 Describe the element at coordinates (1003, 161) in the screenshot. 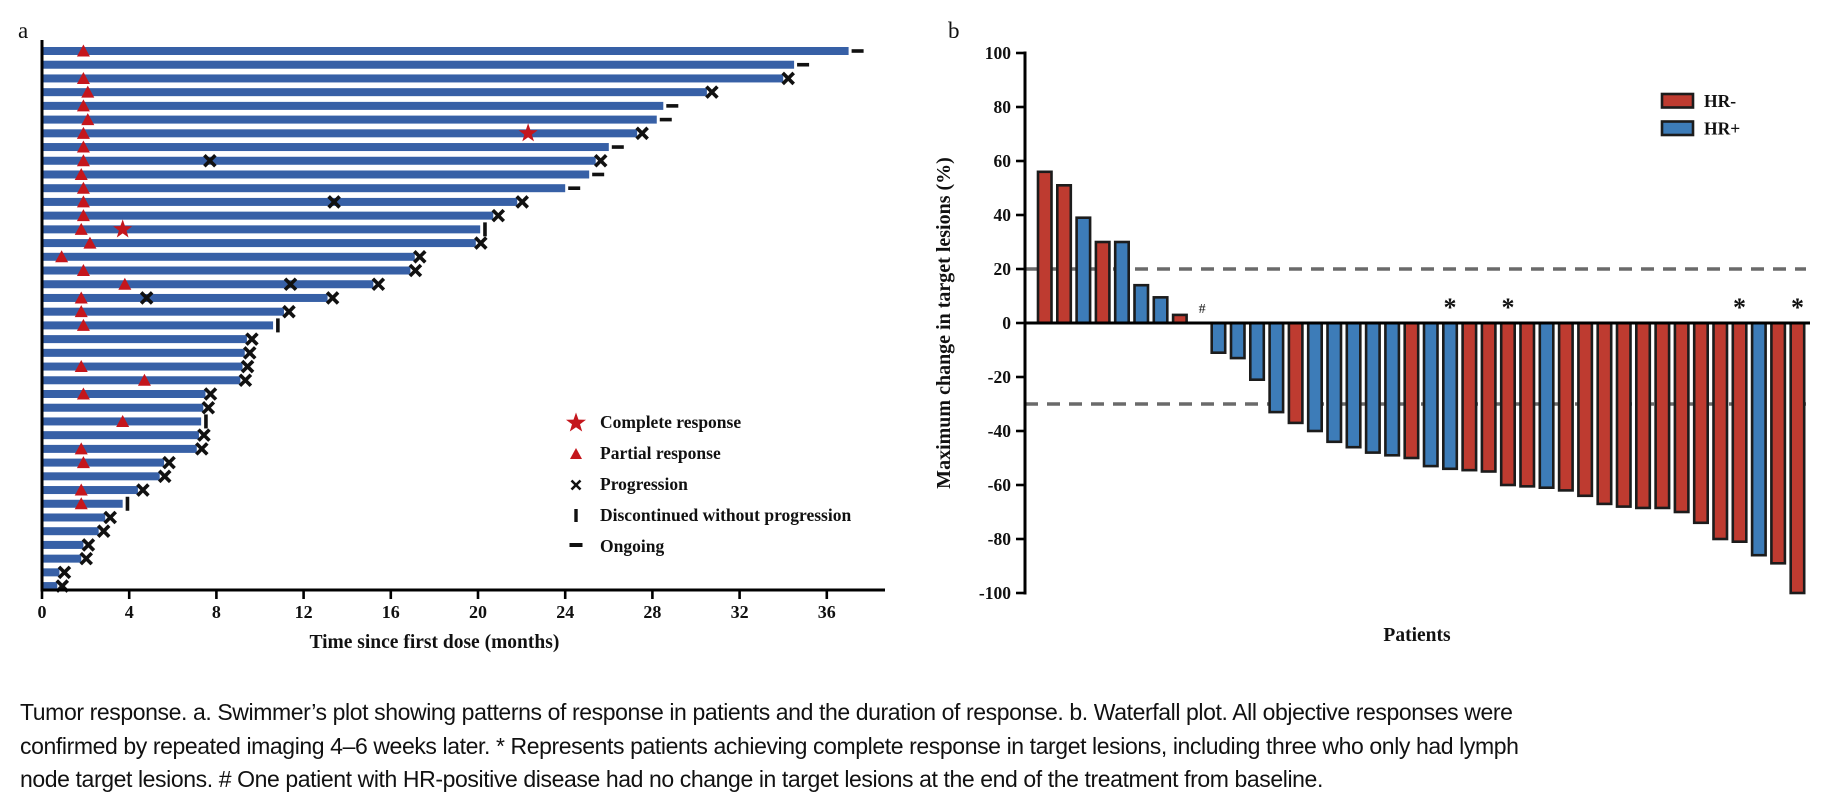

I see `y-tick-label: 60` at that location.